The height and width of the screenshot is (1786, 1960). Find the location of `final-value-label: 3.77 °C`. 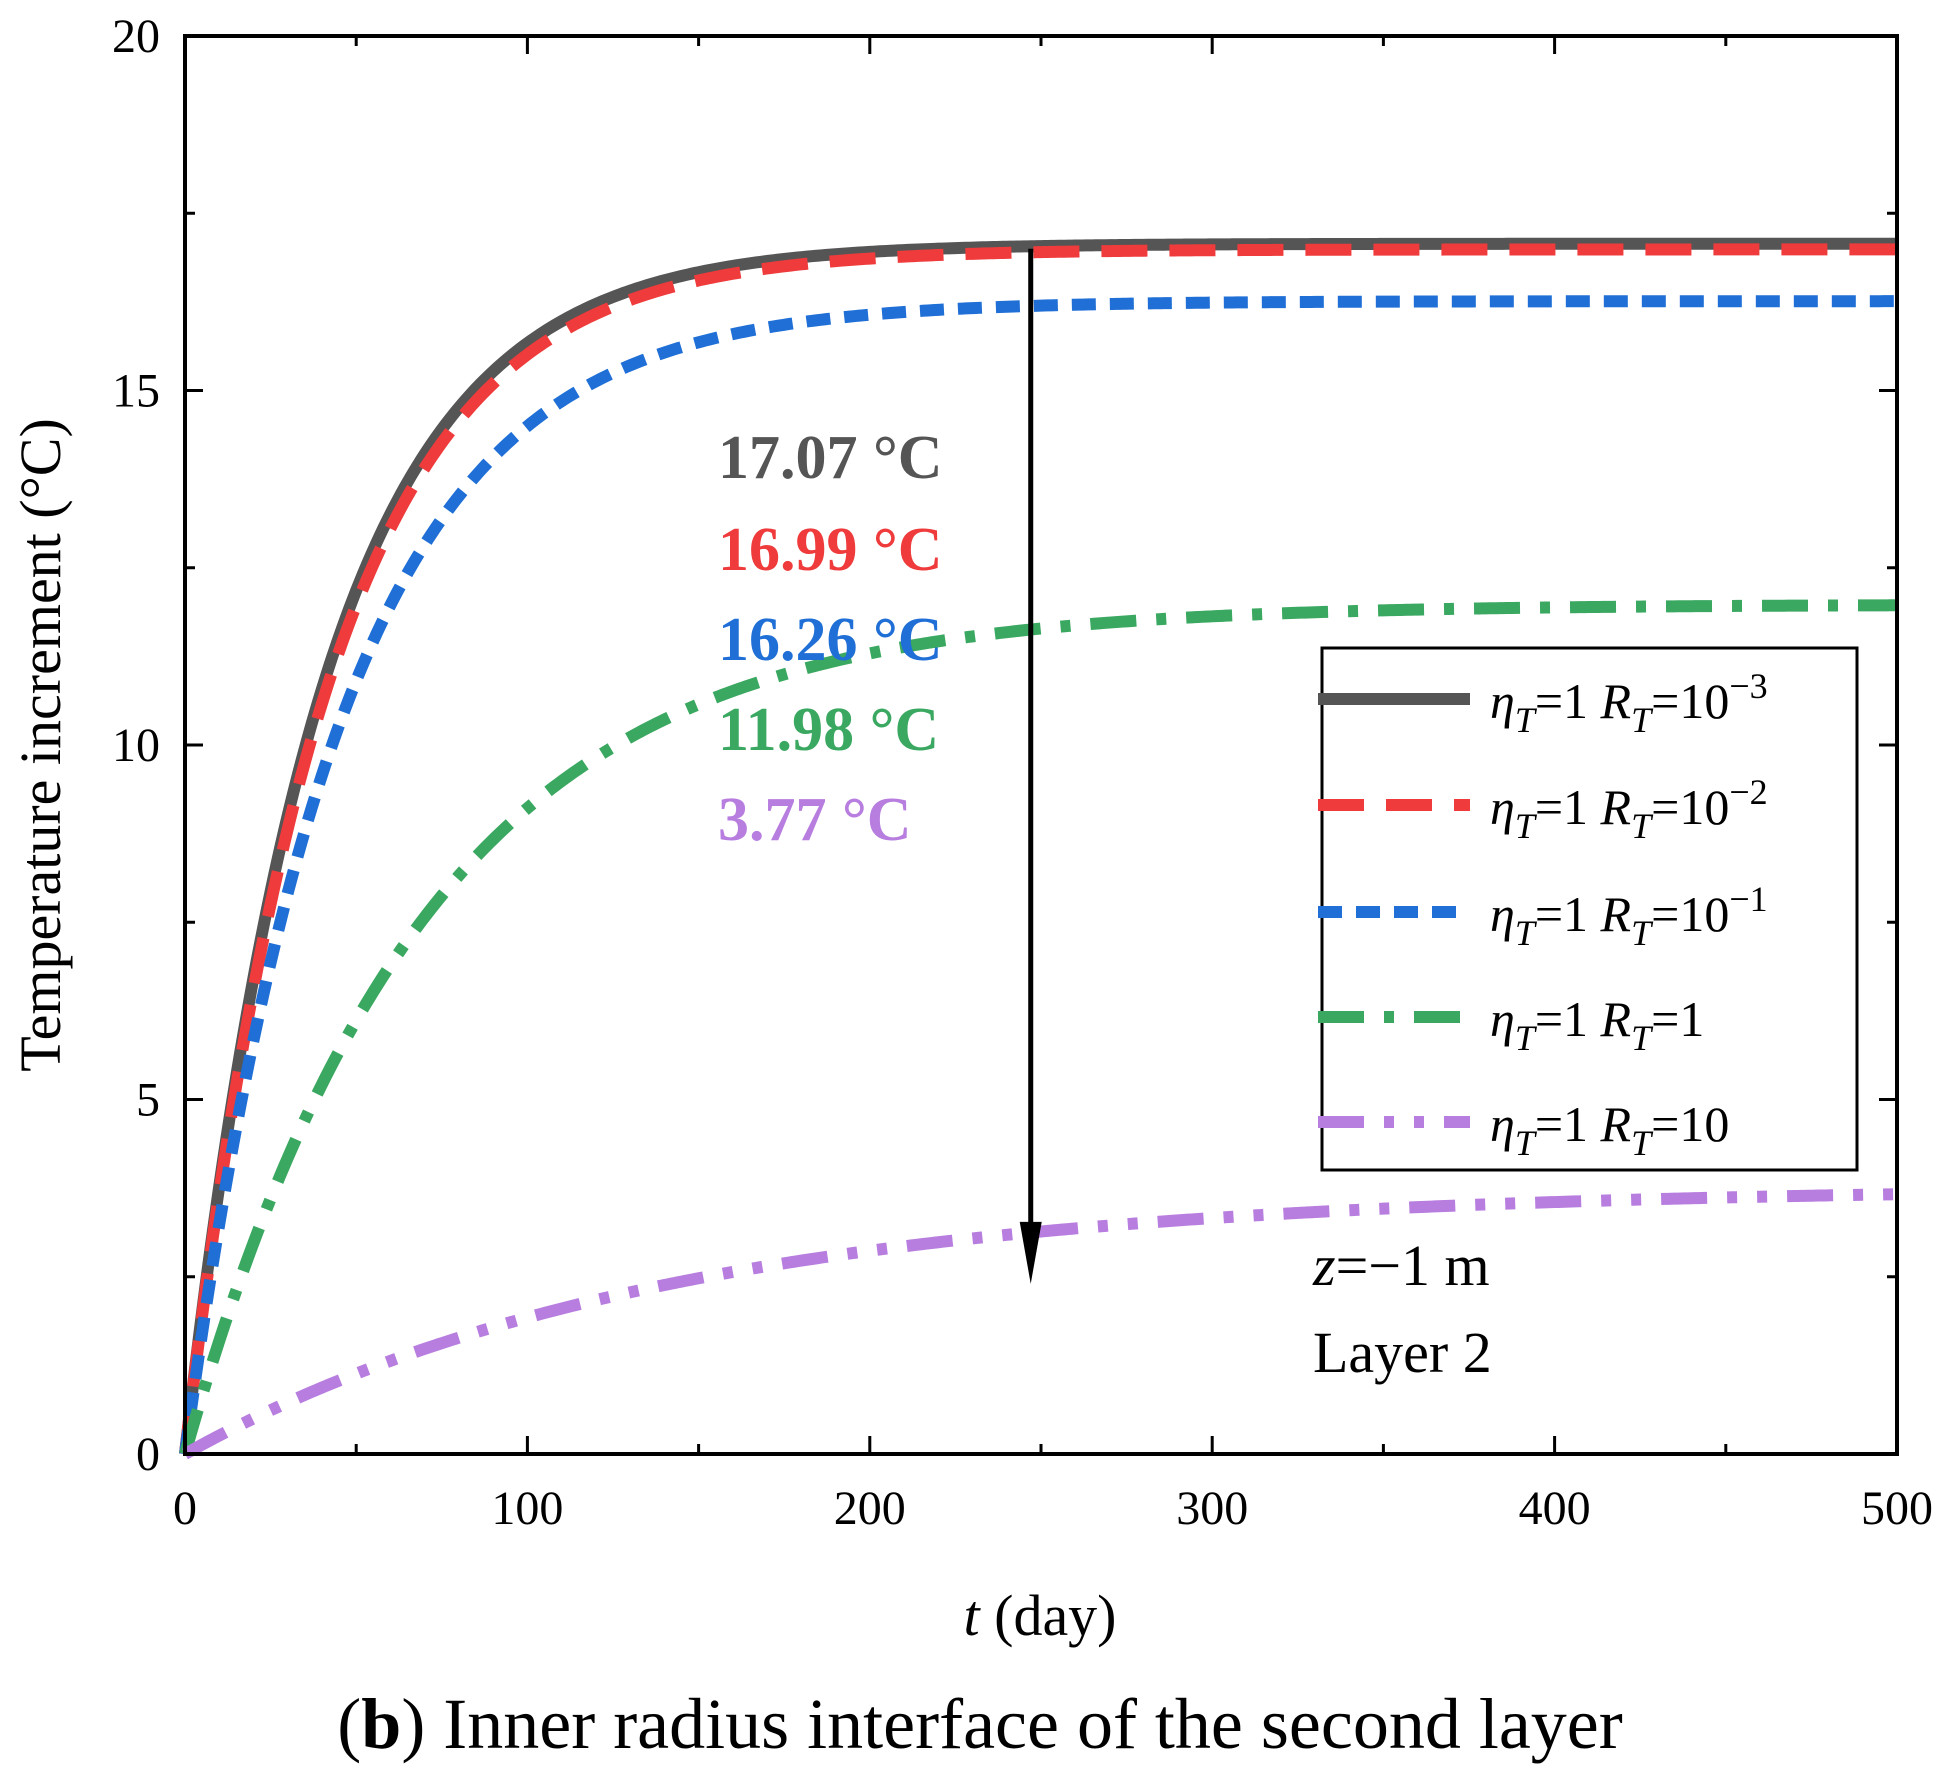

final-value-label: 3.77 °C is located at coordinates (815, 820).